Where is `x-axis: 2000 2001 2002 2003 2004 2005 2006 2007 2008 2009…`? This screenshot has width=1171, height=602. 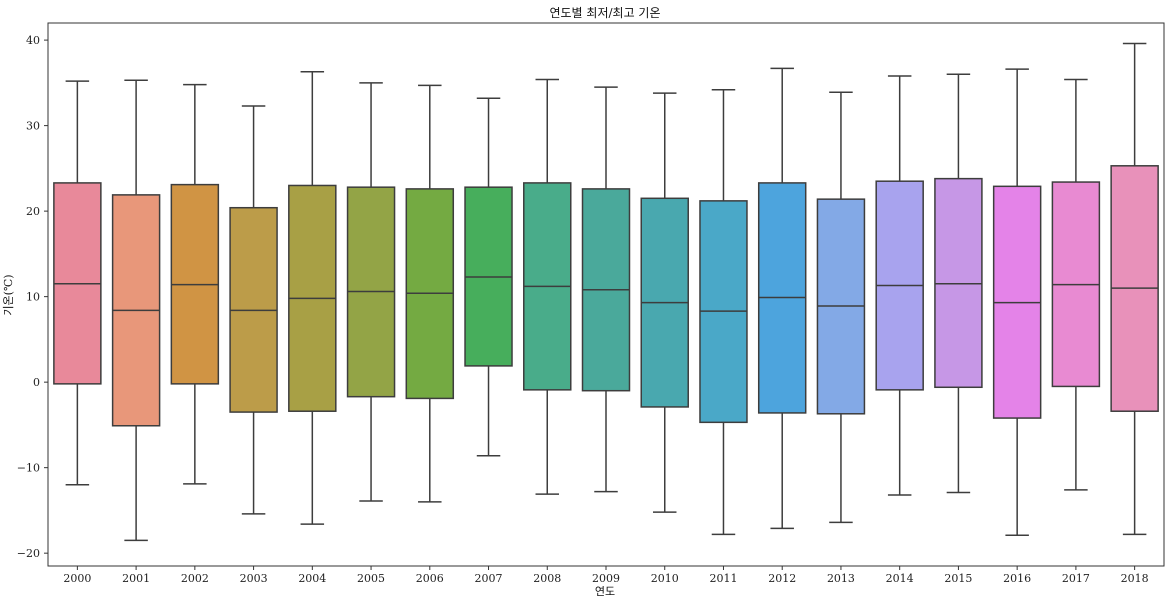 x-axis: 2000 2001 2002 2003 2004 2005 2006 2007 2008 2009… is located at coordinates (606, 575).